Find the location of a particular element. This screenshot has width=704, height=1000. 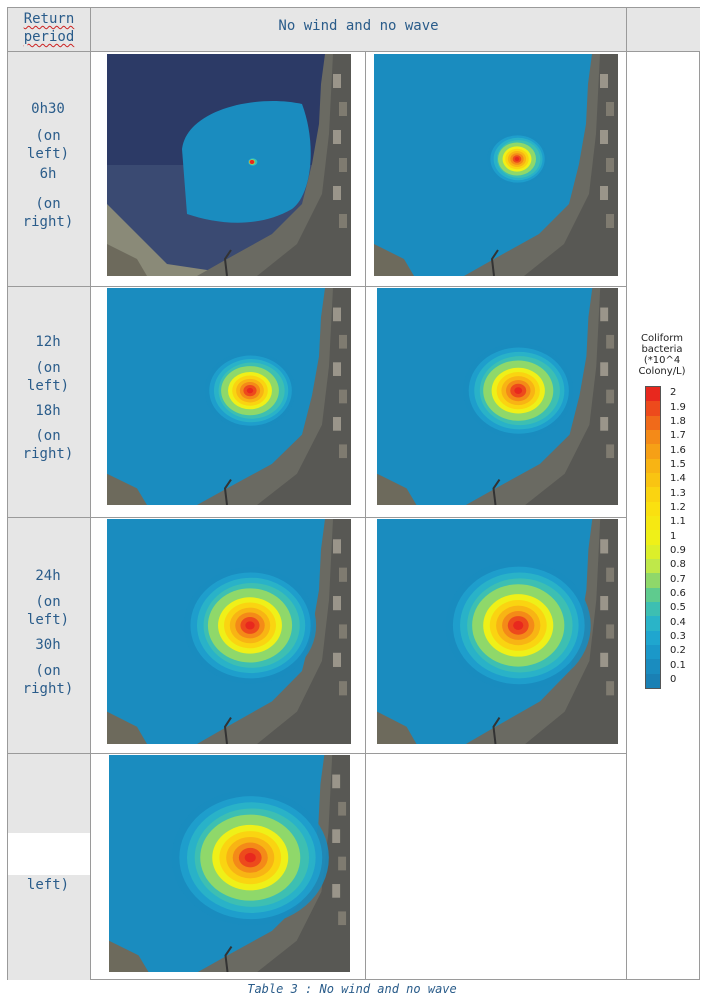

colorbar-title-2: bacteria is located at coordinates (662, 349).